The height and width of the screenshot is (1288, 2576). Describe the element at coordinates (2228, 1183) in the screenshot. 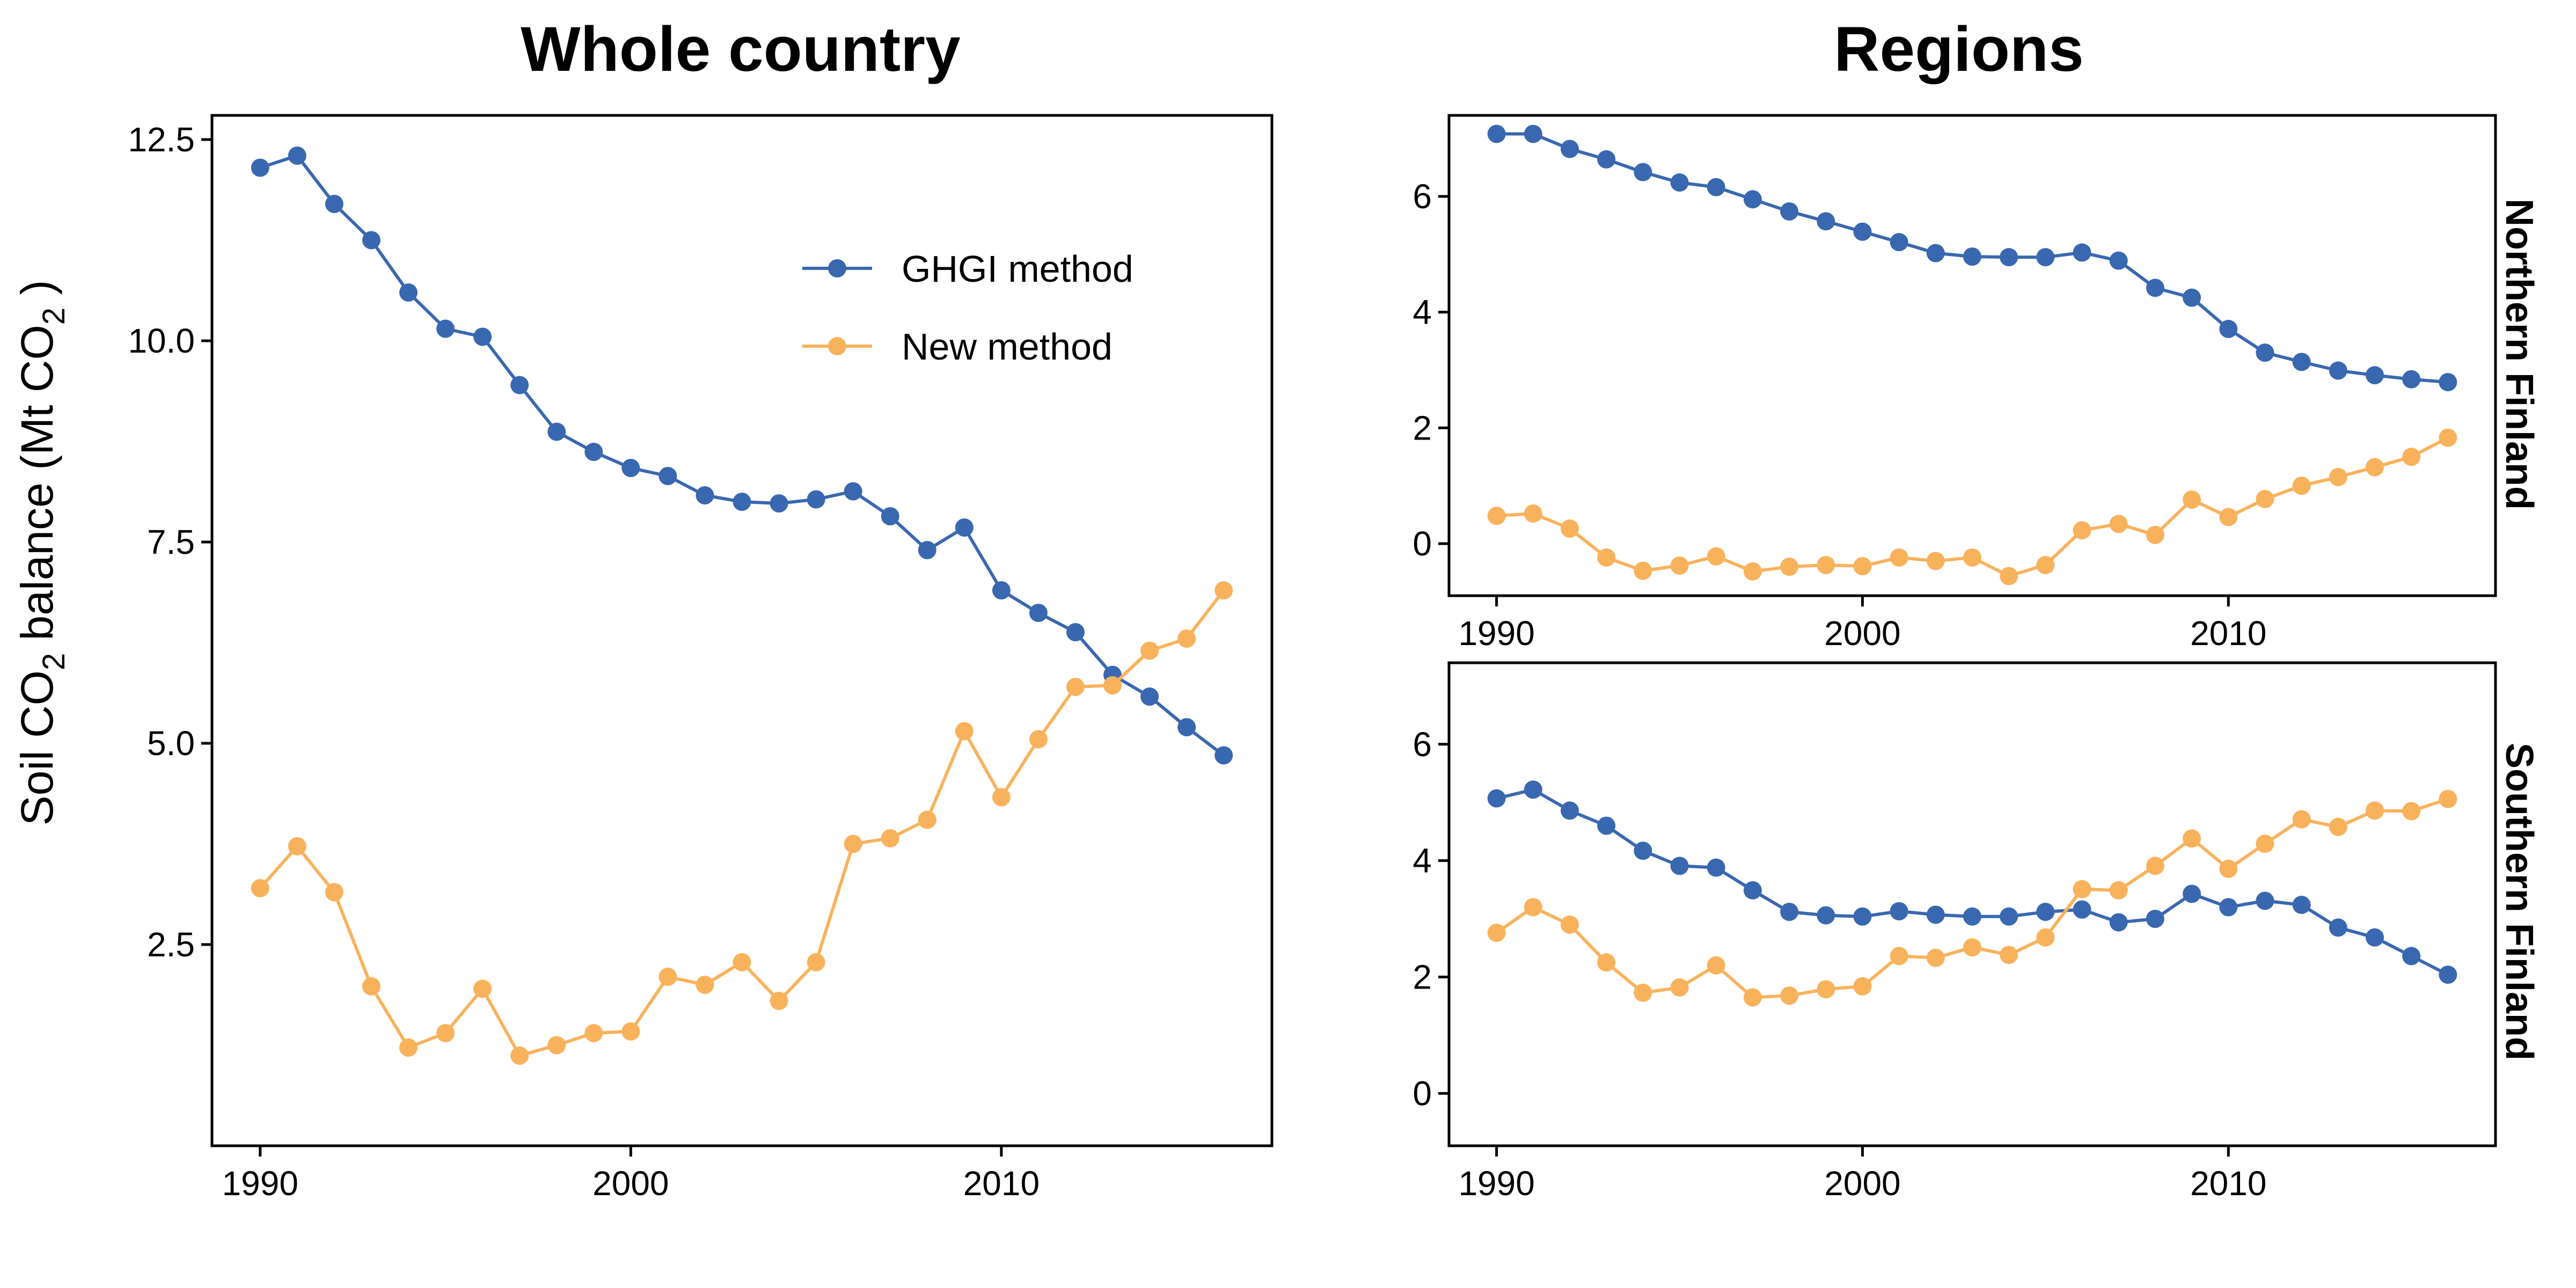

I see `sf-x-tick-label: 2010` at that location.